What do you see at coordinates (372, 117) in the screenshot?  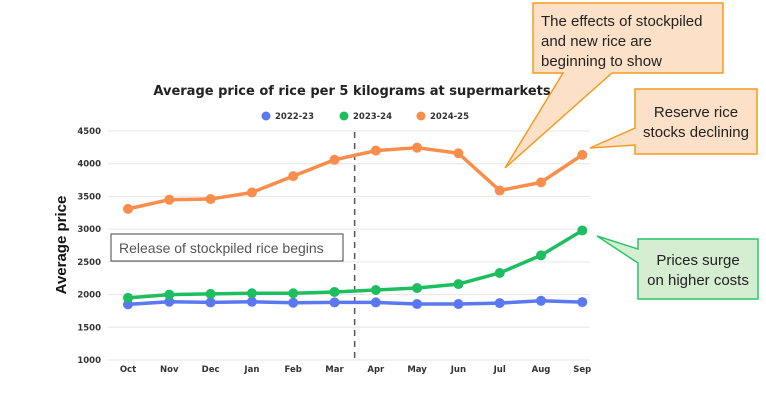 I see `legend-label: 2023-24` at bounding box center [372, 117].